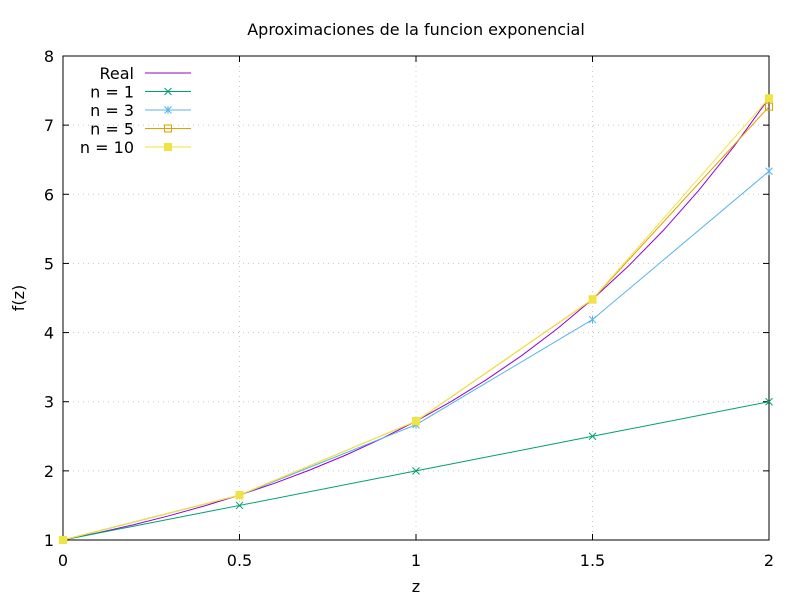 The width and height of the screenshot is (800, 600). I want to click on y-tick-label: 2, so click(49, 471).